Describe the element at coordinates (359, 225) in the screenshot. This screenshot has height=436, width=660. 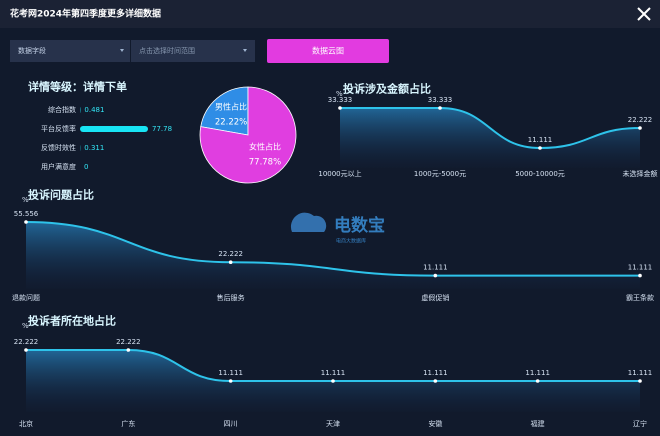
I see `watermark-name: 电数宝` at that location.